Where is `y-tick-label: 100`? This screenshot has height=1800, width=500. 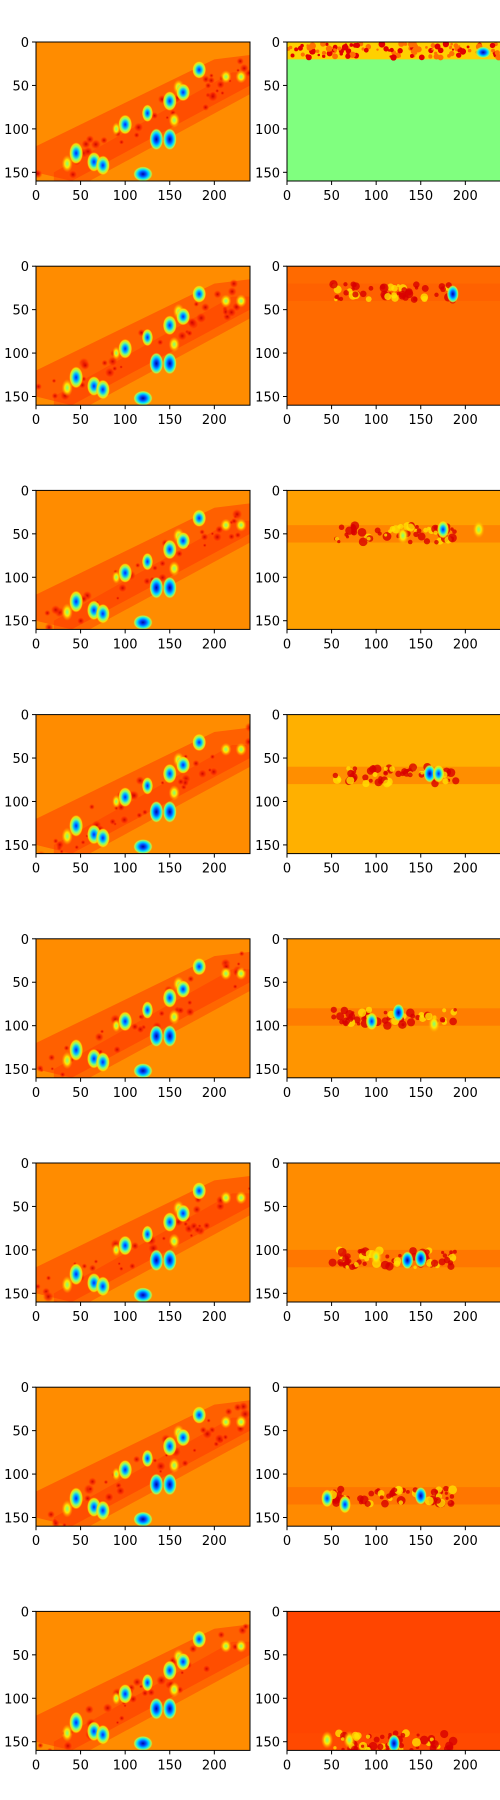 y-tick-label: 100 is located at coordinates (267, 578).